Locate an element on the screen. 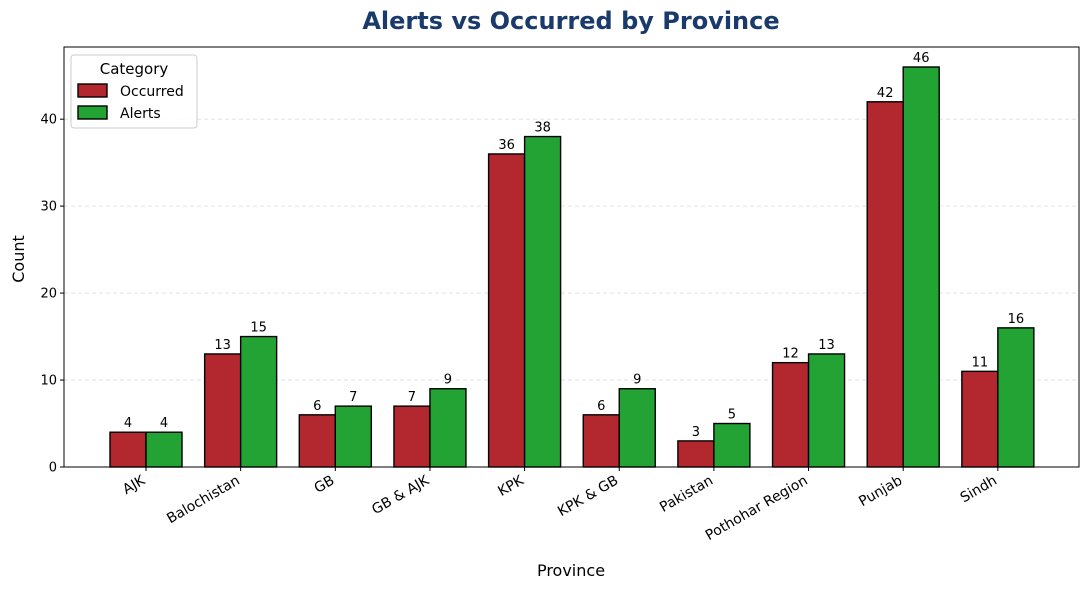 The width and height of the screenshot is (1089, 589). legend-label-occurred: Occurred is located at coordinates (152, 92).